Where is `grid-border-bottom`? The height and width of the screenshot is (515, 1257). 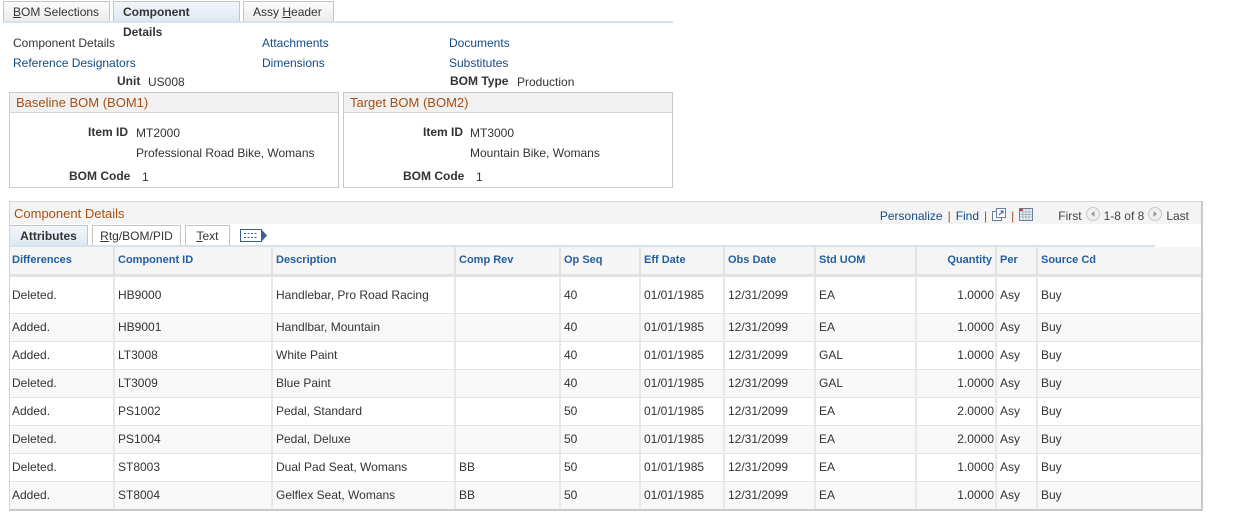
grid-border-bottom is located at coordinates (606, 510).